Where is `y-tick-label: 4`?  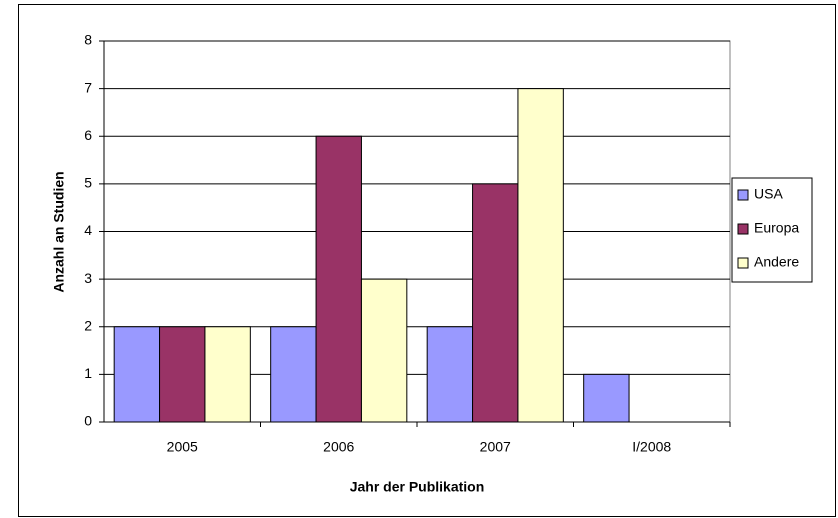 y-tick-label: 4 is located at coordinates (88, 230).